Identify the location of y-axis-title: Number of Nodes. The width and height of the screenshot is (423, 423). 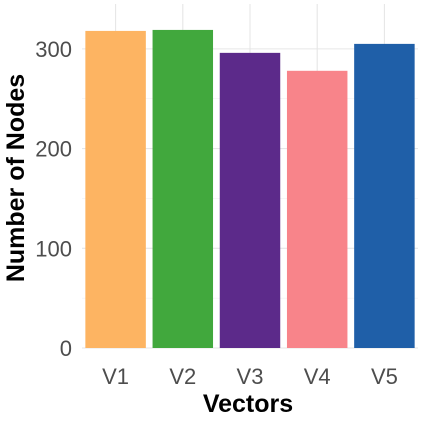
(16, 178).